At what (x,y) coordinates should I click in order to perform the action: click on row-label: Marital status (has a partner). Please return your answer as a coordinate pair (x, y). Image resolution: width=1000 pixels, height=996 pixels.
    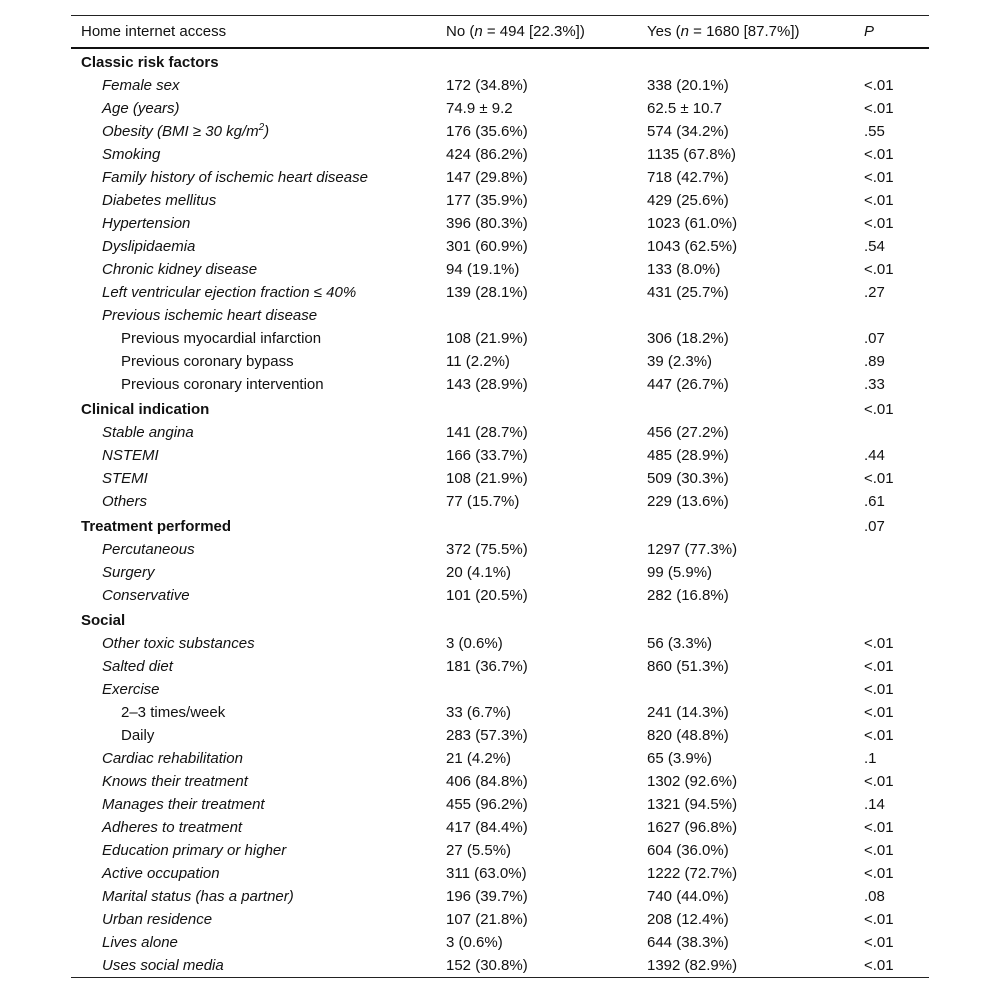
    Looking at the image, I should click on (198, 896).